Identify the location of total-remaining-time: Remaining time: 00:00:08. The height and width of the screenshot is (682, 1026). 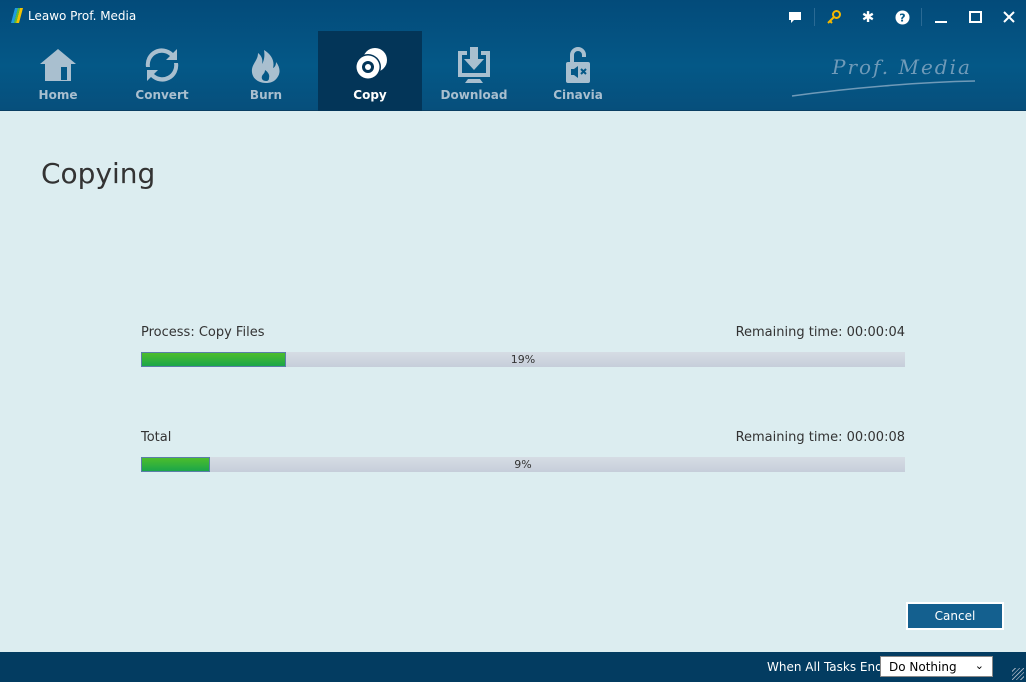
(820, 437).